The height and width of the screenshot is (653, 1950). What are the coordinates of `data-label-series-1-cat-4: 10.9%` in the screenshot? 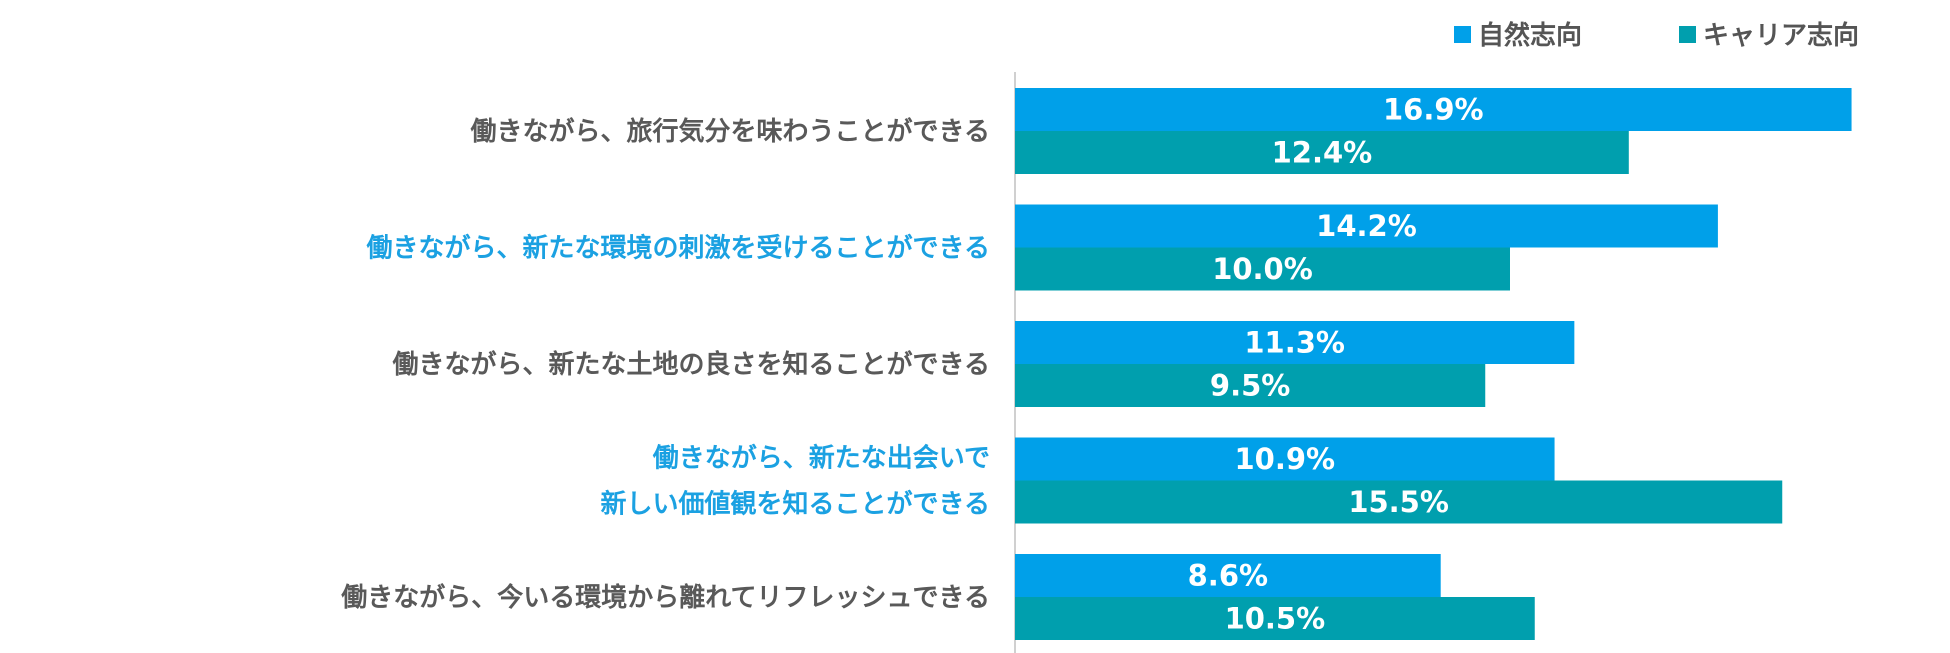 It's located at (1284, 459).